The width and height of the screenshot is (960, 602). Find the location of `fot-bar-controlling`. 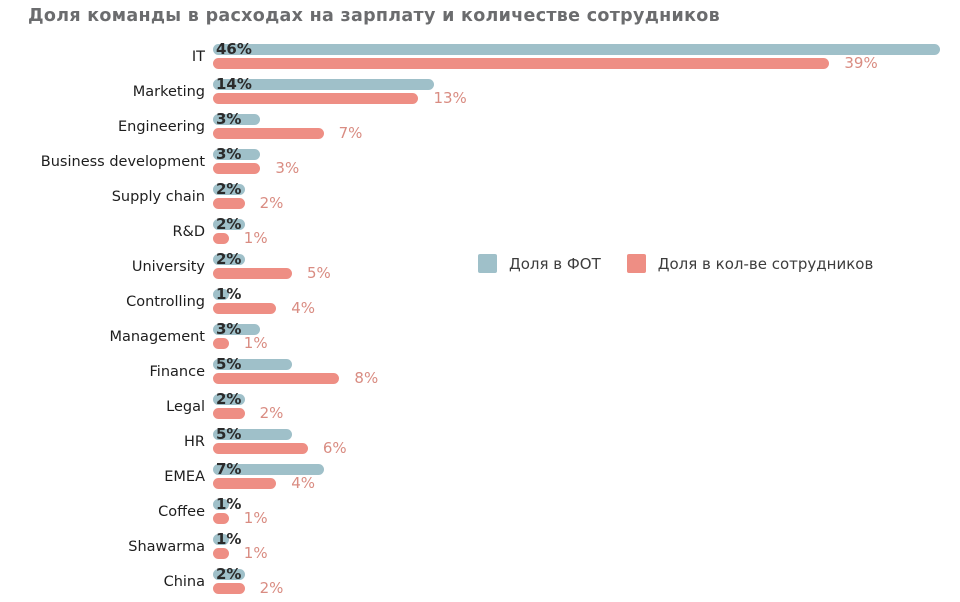

fot-bar-controlling is located at coordinates (221, 294).